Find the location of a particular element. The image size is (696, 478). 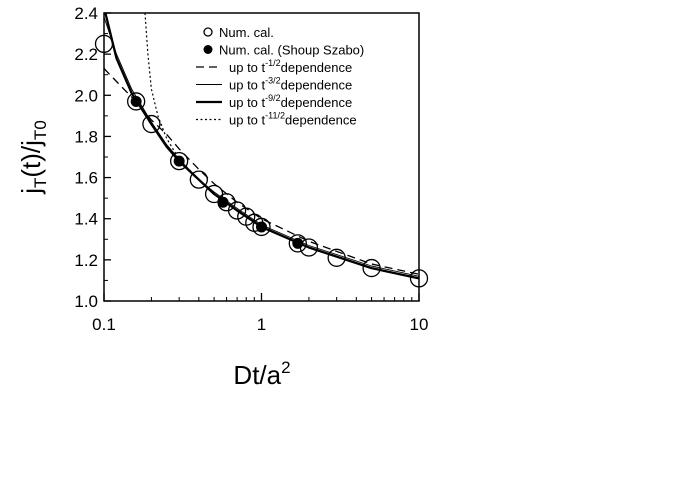

y-tick-label-2-0: 2.0 is located at coordinates (86, 95).